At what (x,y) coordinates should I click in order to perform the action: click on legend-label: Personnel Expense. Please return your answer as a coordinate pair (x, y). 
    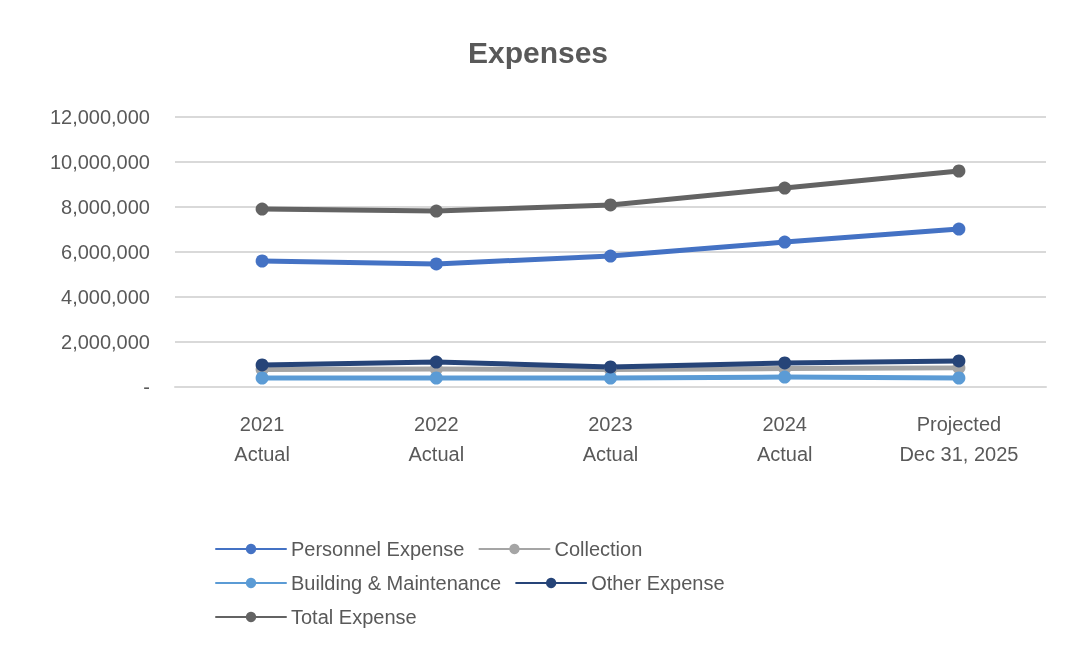
    Looking at the image, I should click on (378, 549).